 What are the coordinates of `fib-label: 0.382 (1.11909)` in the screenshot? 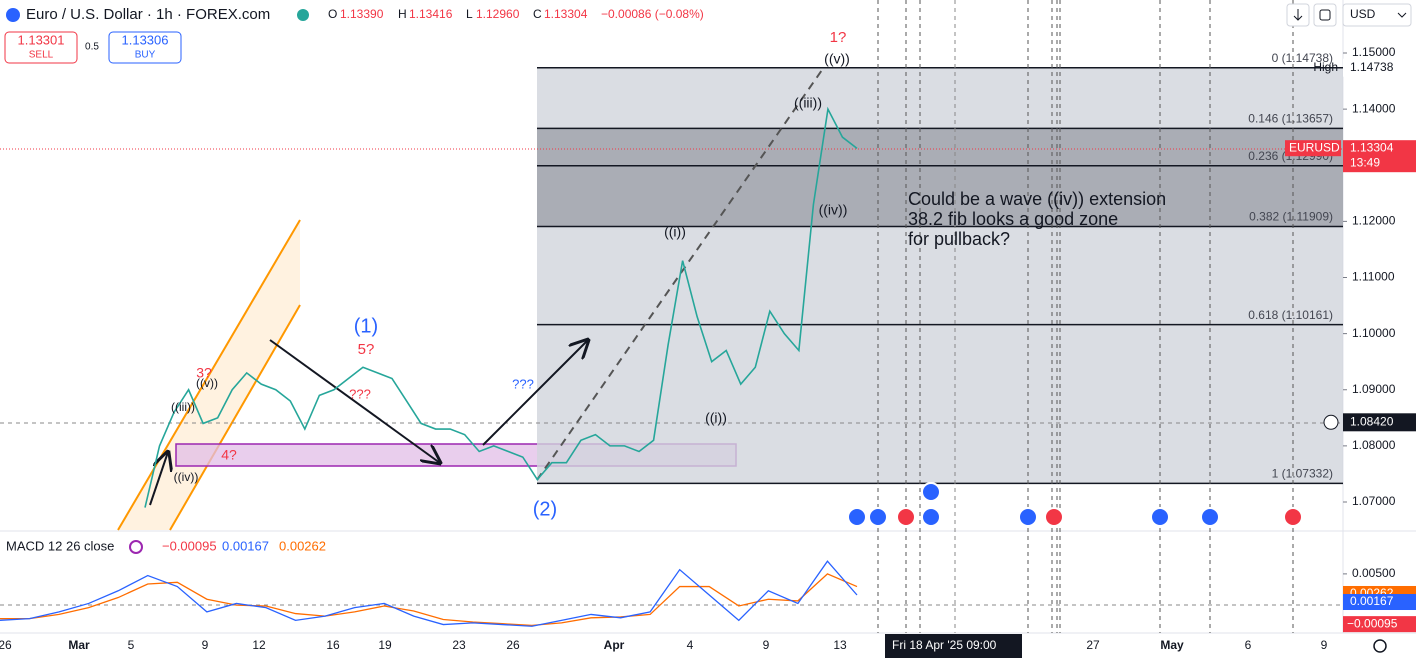 It's located at (1291, 217).